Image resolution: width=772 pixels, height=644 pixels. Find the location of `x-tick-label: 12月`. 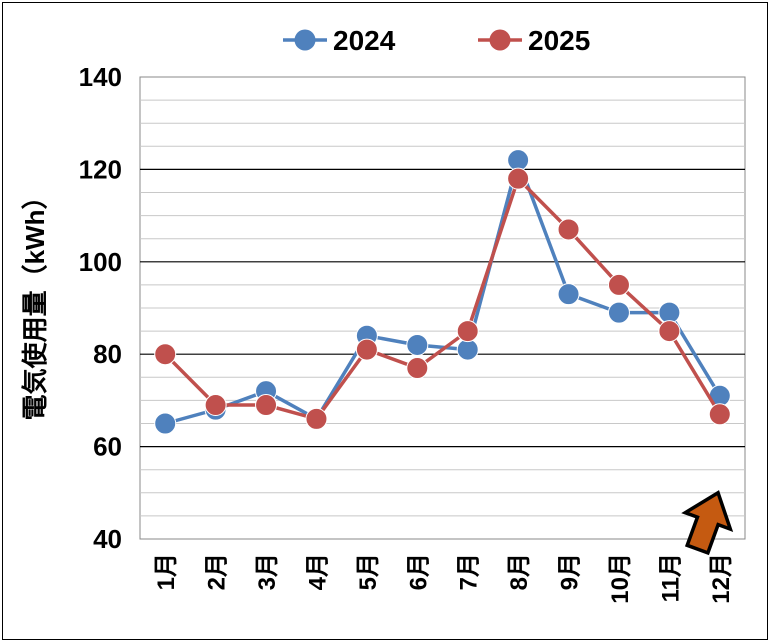

x-tick-label: 12月 is located at coordinates (721, 578).